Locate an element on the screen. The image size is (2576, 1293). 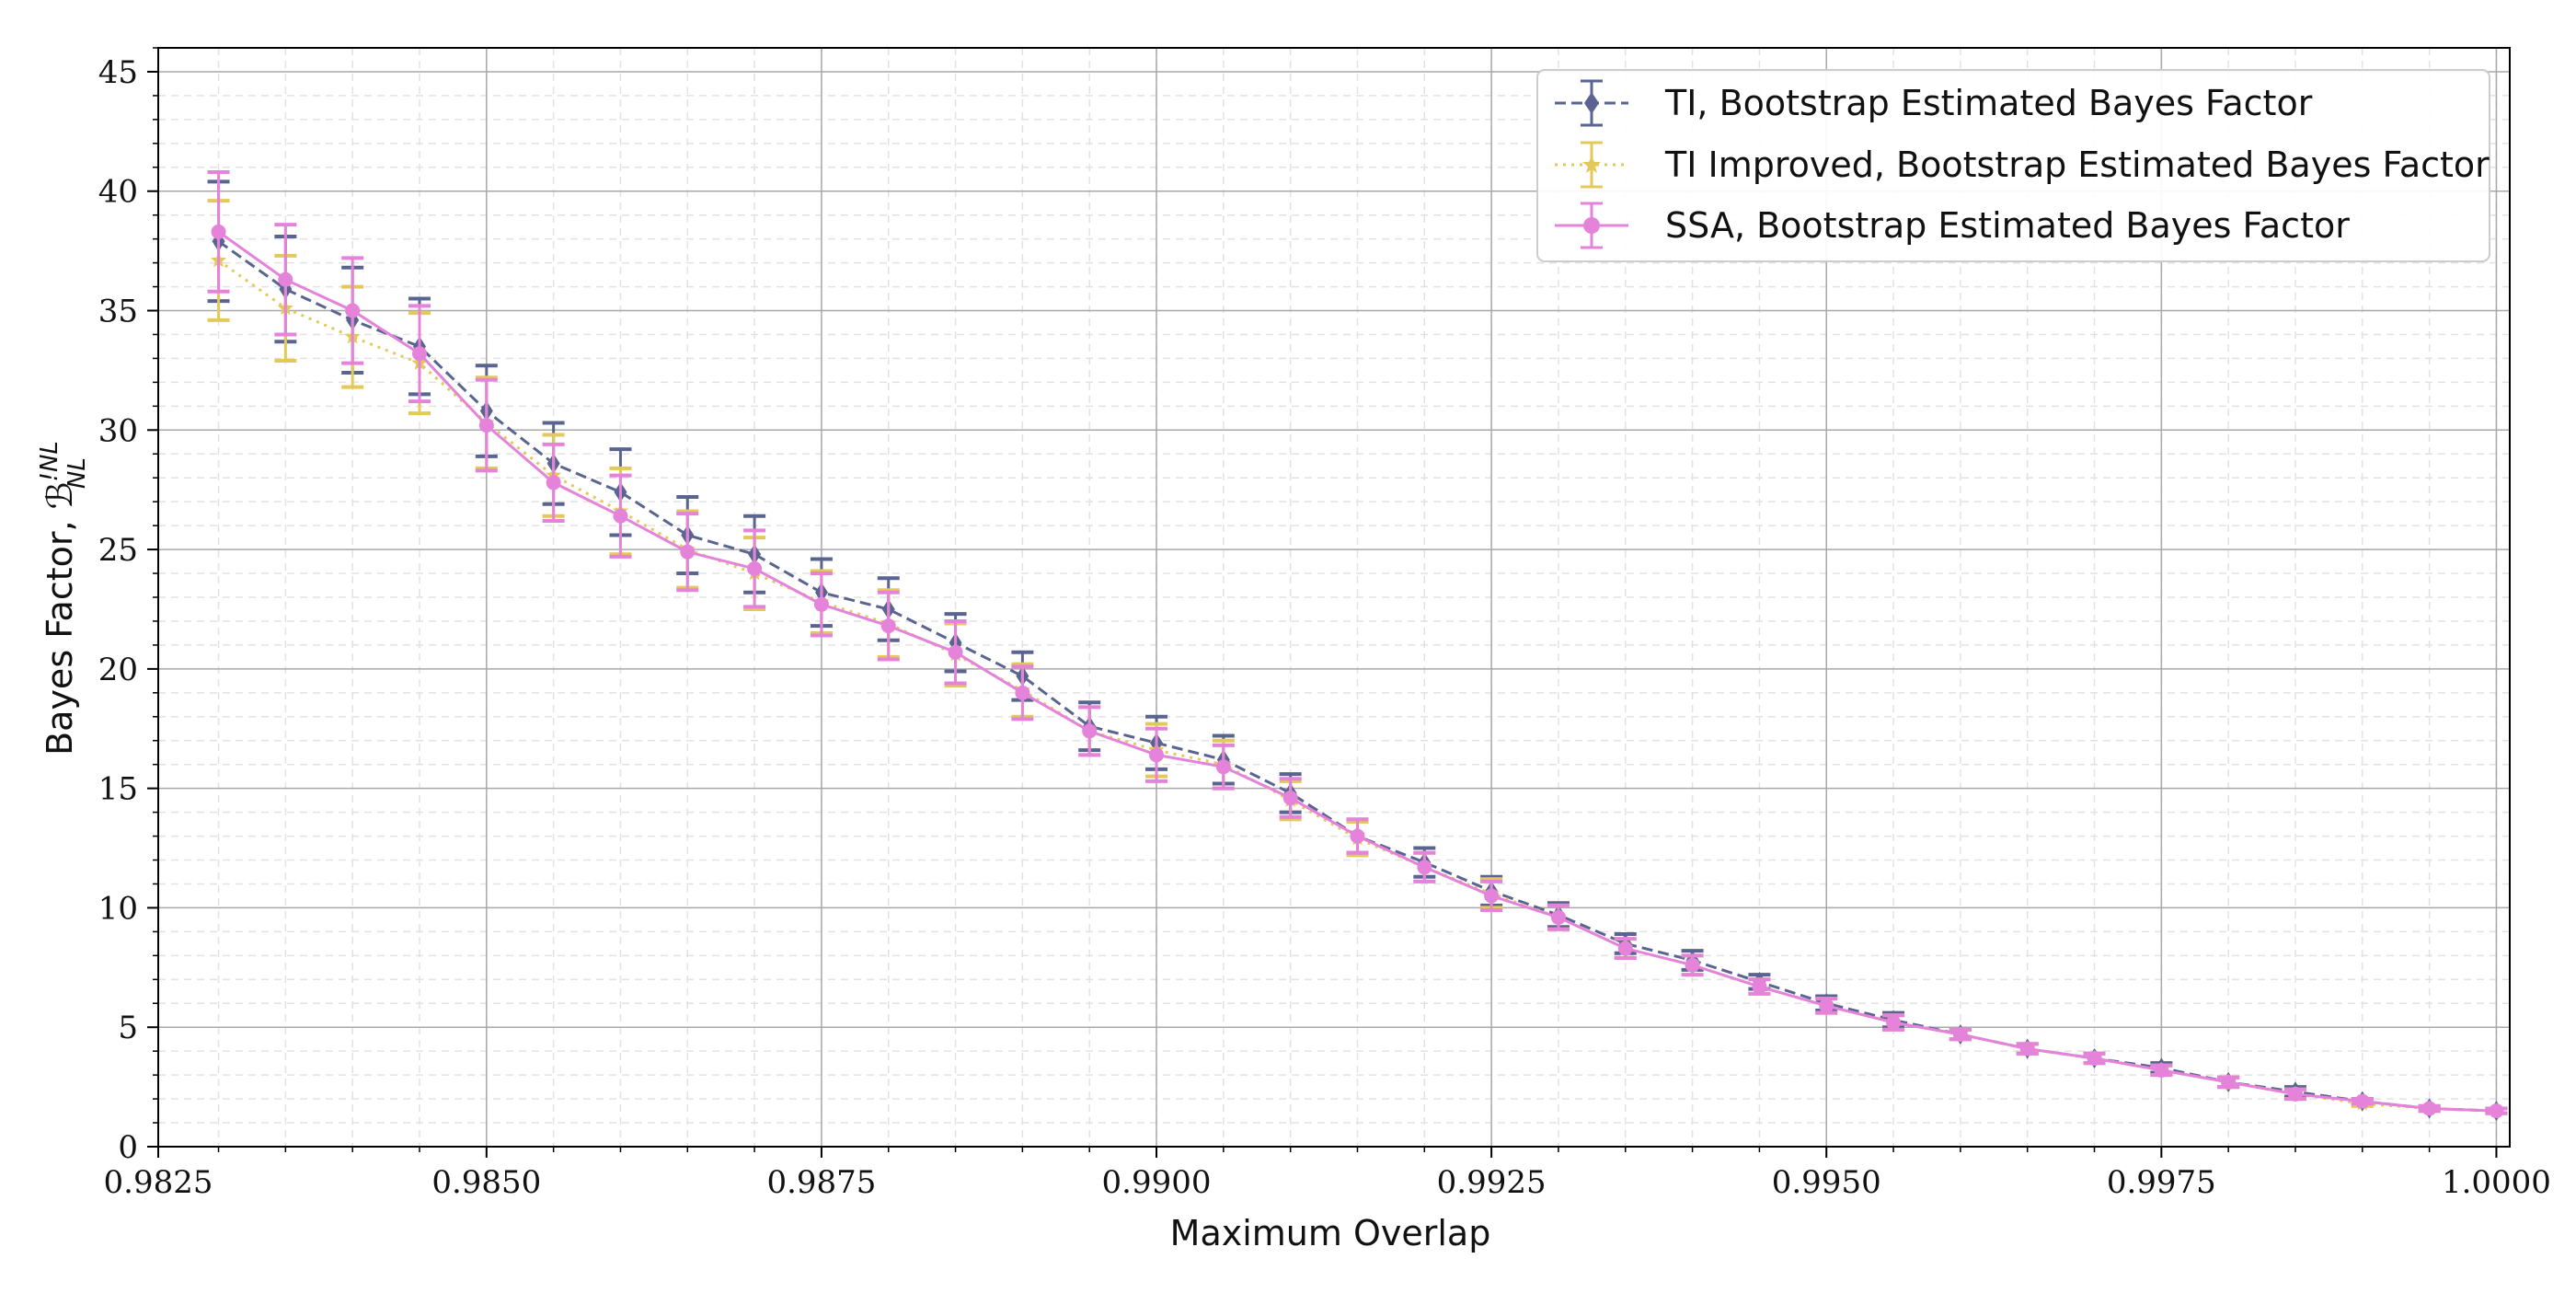
legend-label-ssa: SSA, Bootstrap Estimated Bayes Factor is located at coordinates (2007, 225).